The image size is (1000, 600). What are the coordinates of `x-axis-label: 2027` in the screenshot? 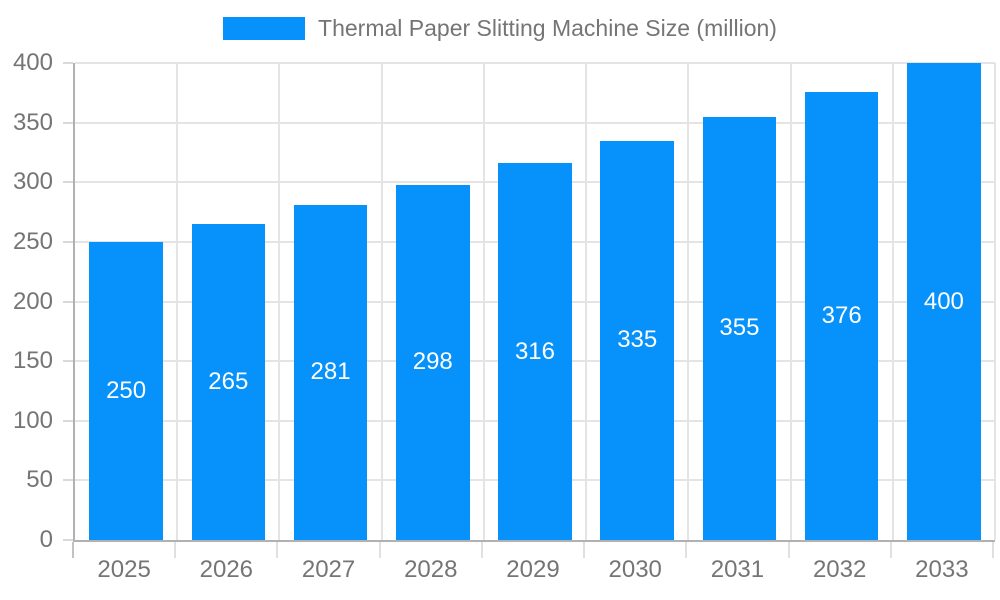 It's located at (328, 569).